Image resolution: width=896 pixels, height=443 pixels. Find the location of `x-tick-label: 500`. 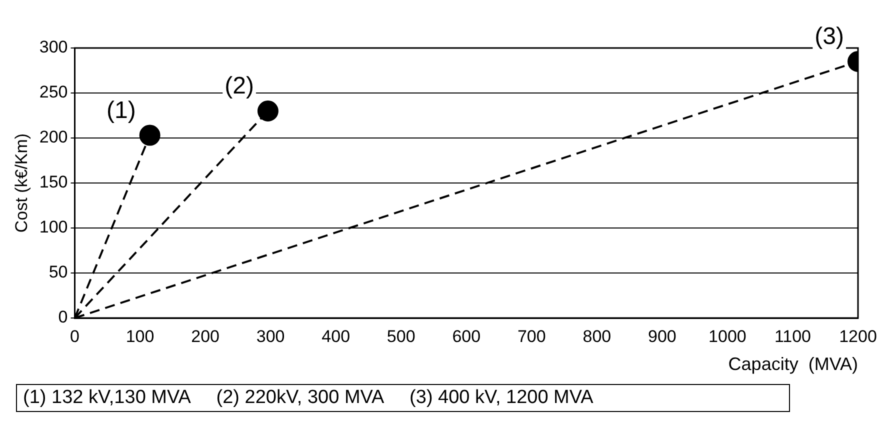

x-tick-label: 500 is located at coordinates (401, 336).